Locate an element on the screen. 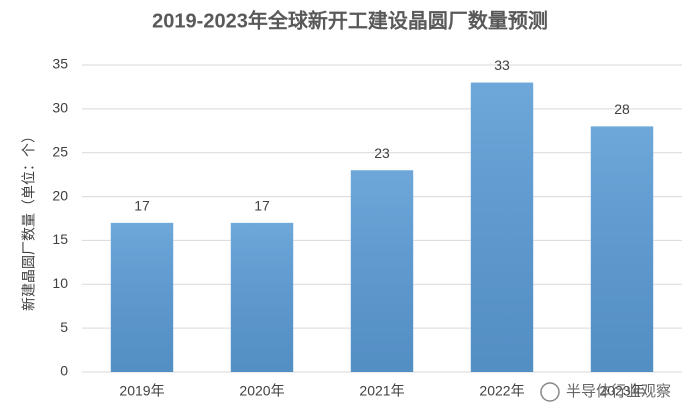  value-label: 33 is located at coordinates (502, 65).